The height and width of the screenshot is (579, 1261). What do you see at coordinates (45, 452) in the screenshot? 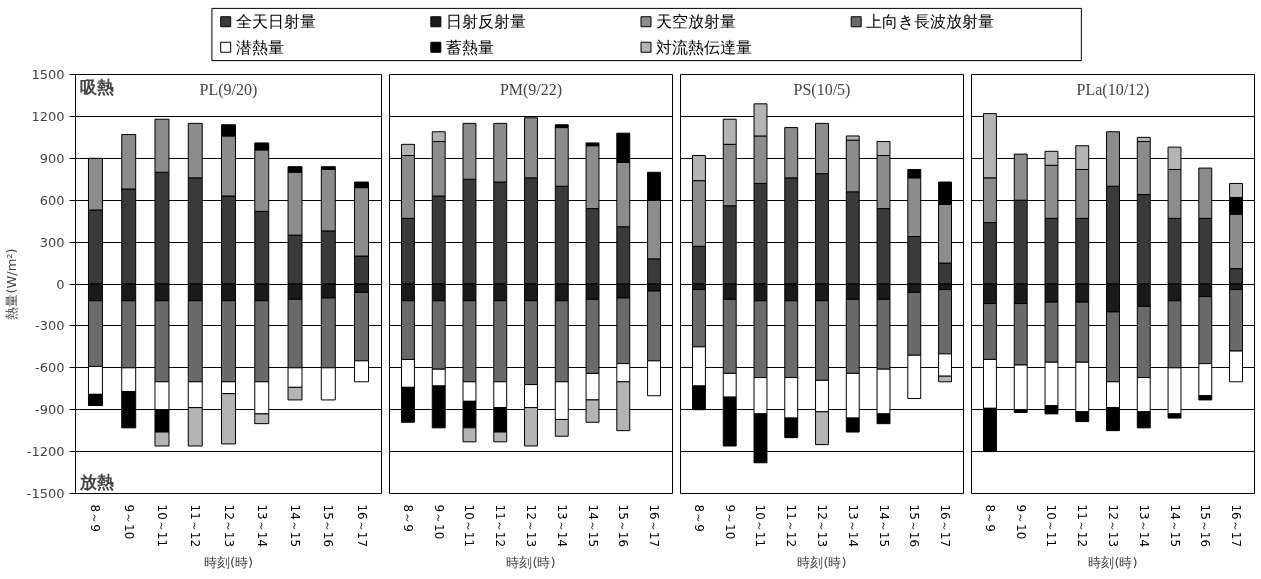
I see `y-tick-label: -1200` at bounding box center [45, 452].